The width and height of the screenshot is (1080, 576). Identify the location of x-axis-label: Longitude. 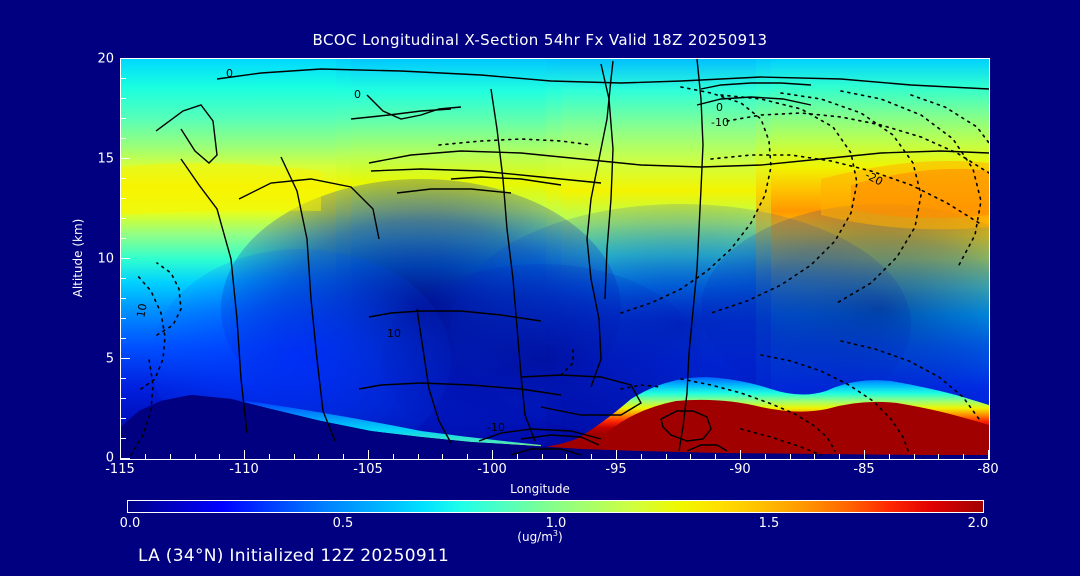
(540, 489).